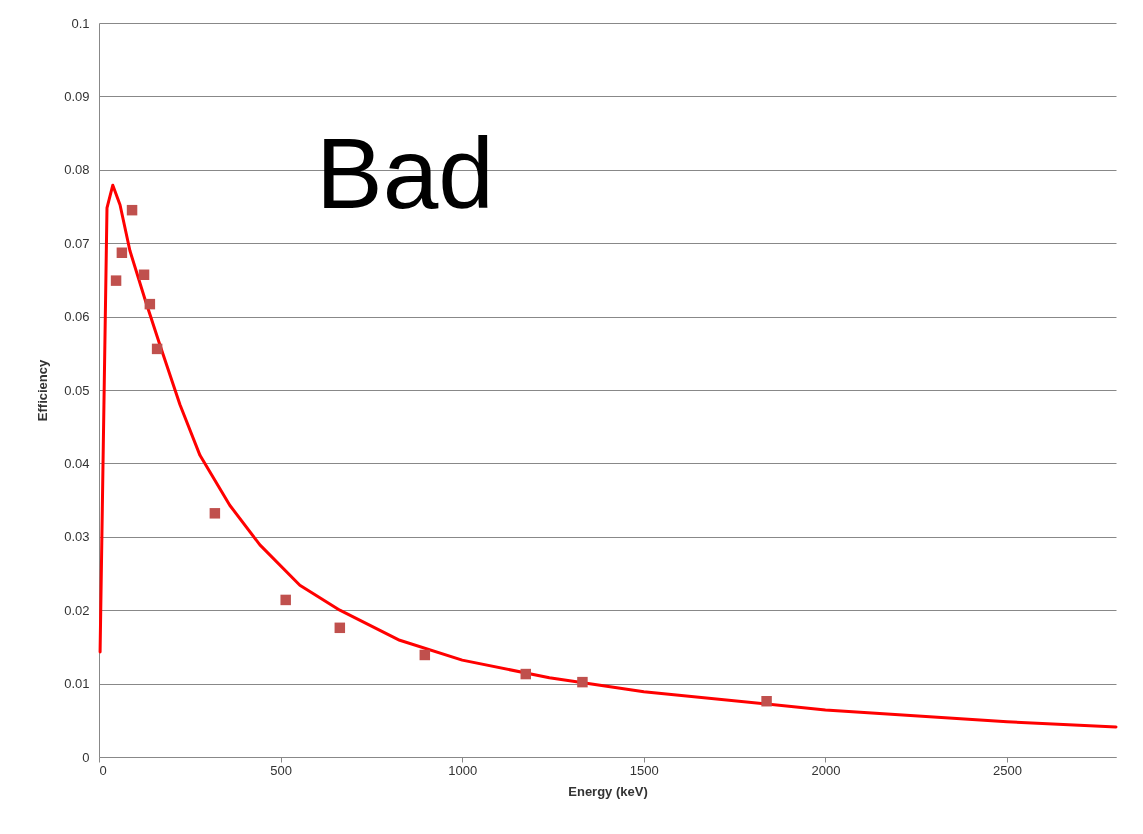 The image size is (1143, 834). What do you see at coordinates (77, 390) in the screenshot?
I see `y-tick-label: 0.05` at bounding box center [77, 390].